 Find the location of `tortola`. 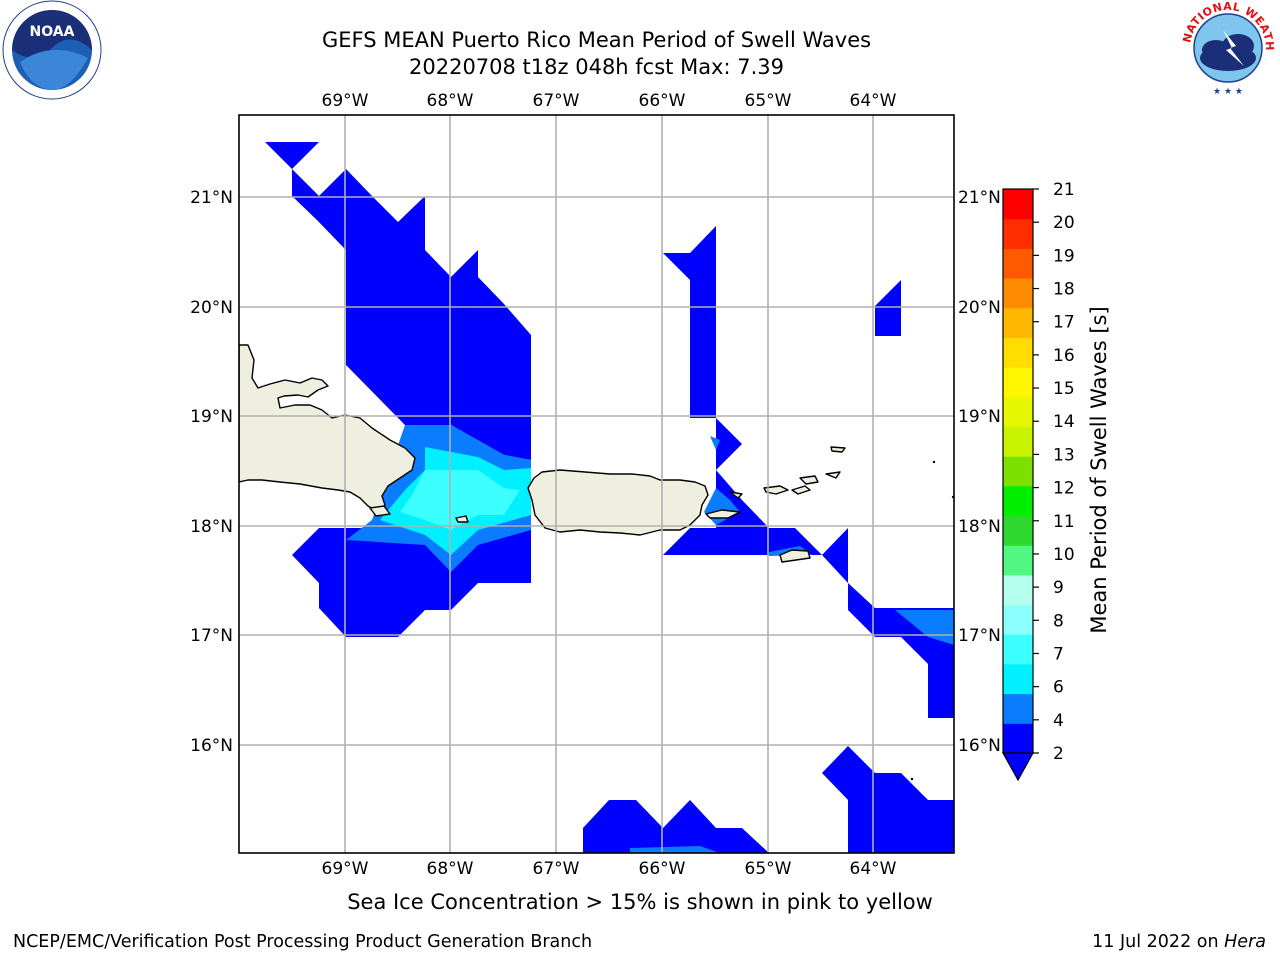

tortola is located at coordinates (809, 480).